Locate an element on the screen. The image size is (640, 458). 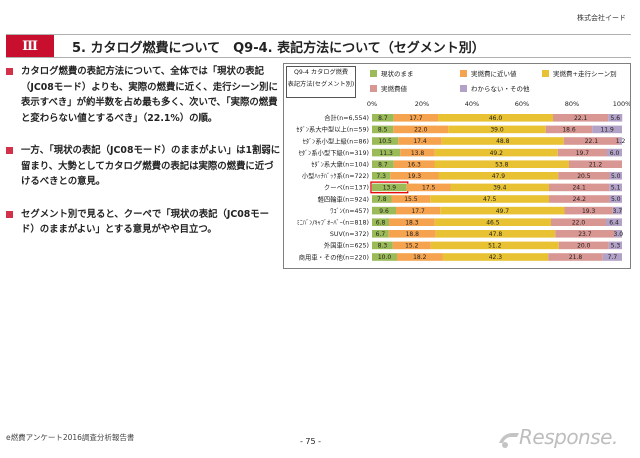
category-label: 合計(n=6,554) is located at coordinates (346, 117).